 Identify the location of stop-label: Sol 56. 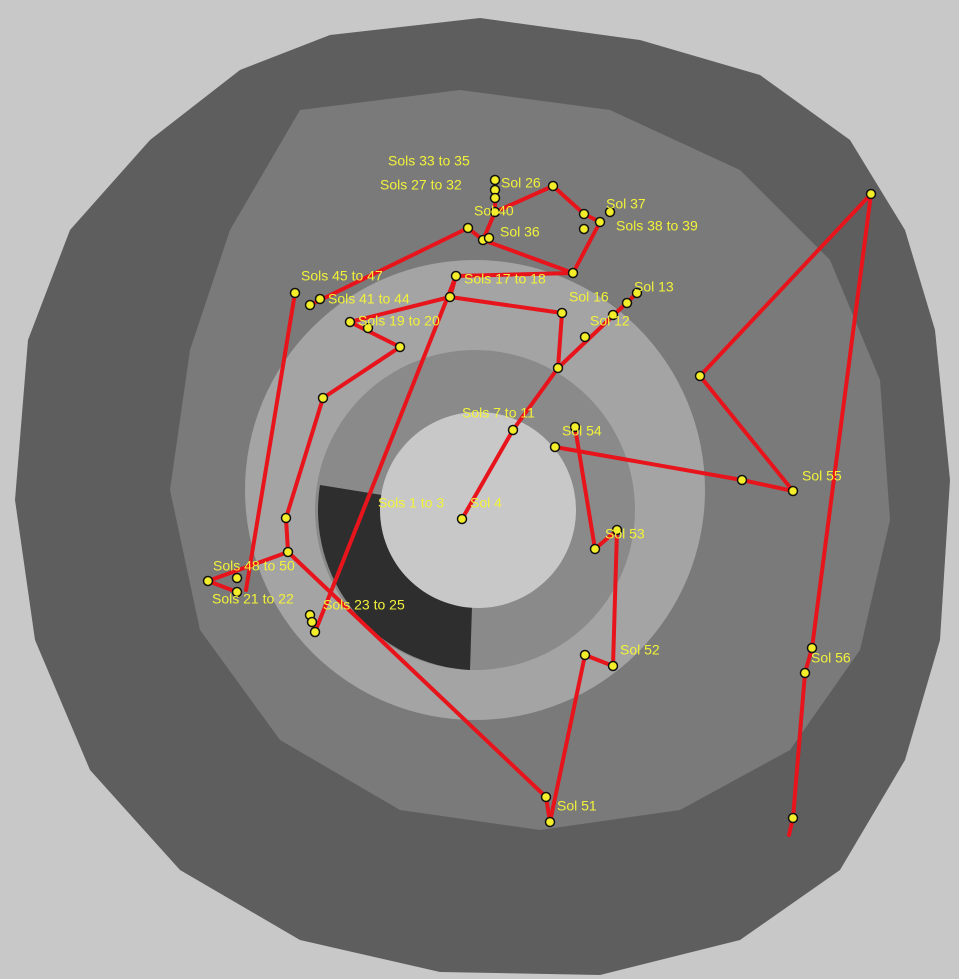
(831, 658).